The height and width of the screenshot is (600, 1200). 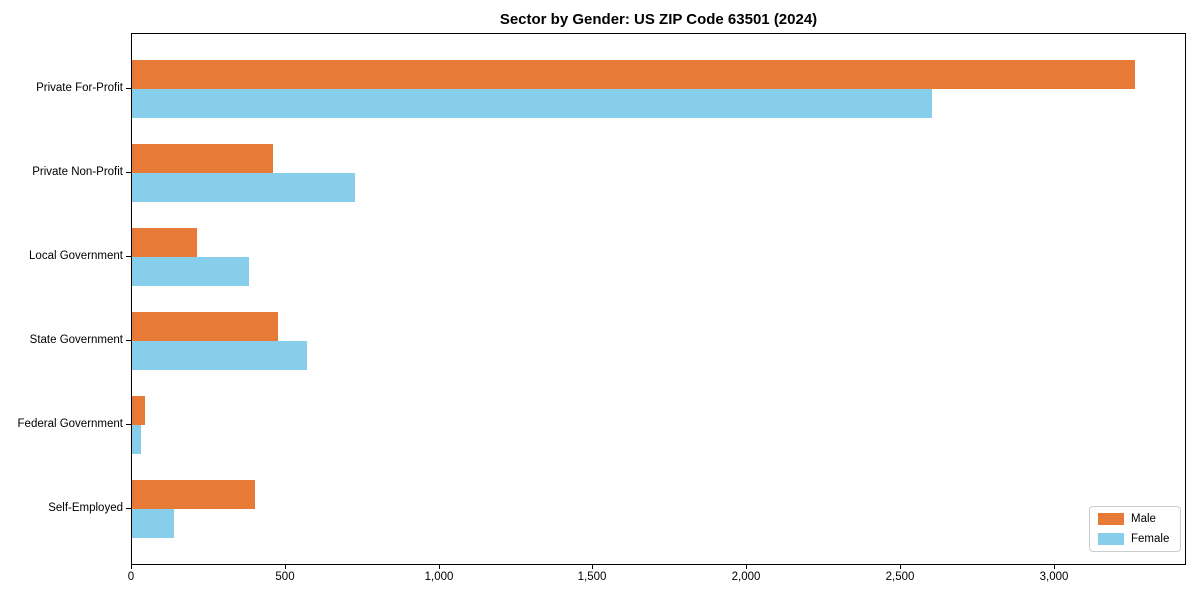 What do you see at coordinates (746, 577) in the screenshot?
I see `x-tick-label-2-000: 2,000` at bounding box center [746, 577].